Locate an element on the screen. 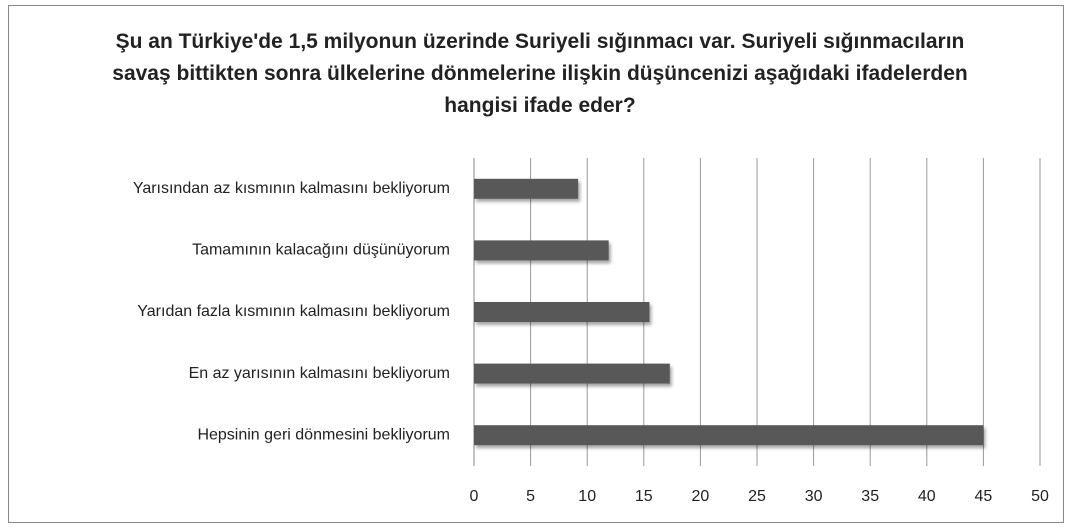 The image size is (1073, 531). x-tick-label: 5 is located at coordinates (530, 496).